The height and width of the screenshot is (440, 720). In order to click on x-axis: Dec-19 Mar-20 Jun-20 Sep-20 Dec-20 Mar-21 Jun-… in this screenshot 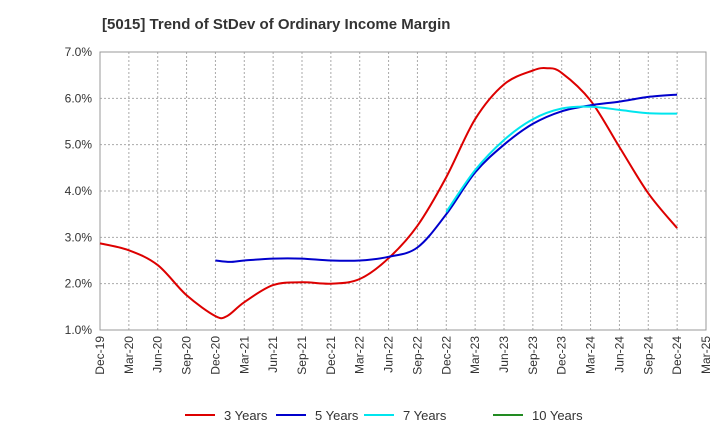, I will do `click(403, 355)`.